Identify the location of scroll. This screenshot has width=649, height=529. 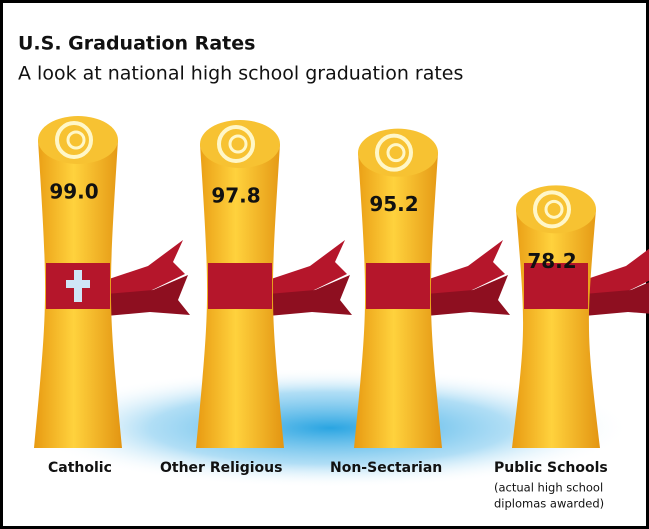
(556, 328).